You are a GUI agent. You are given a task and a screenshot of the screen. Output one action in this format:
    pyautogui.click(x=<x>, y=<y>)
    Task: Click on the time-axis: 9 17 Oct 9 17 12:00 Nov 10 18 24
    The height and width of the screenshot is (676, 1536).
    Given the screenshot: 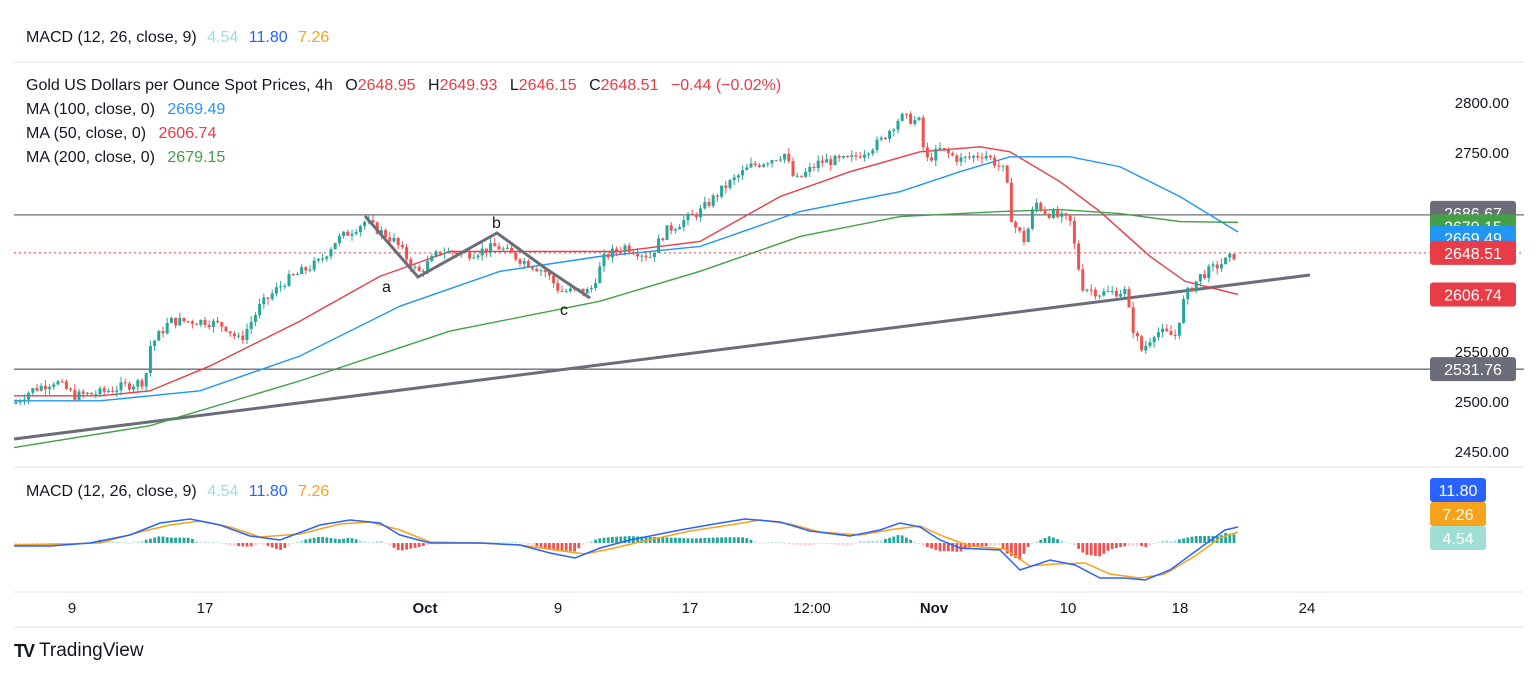 What is the action you would take?
    pyautogui.click(x=692, y=608)
    